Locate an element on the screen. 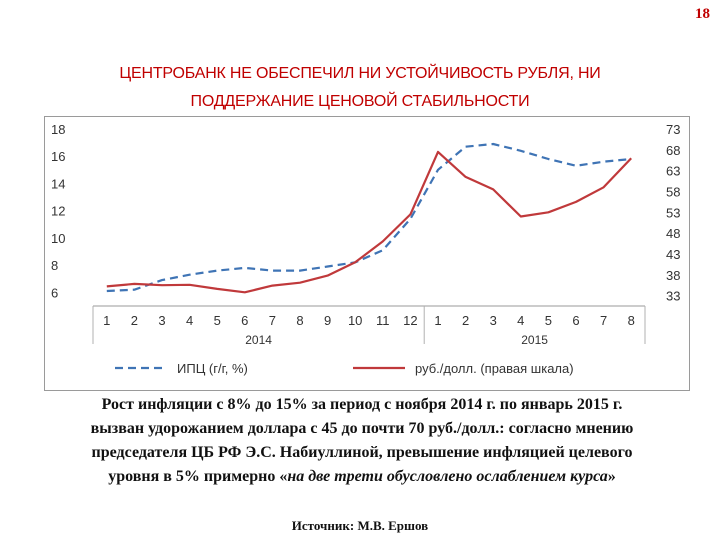 This screenshot has width=720, height=540. x-axis-year-label: 2014 is located at coordinates (258, 340).